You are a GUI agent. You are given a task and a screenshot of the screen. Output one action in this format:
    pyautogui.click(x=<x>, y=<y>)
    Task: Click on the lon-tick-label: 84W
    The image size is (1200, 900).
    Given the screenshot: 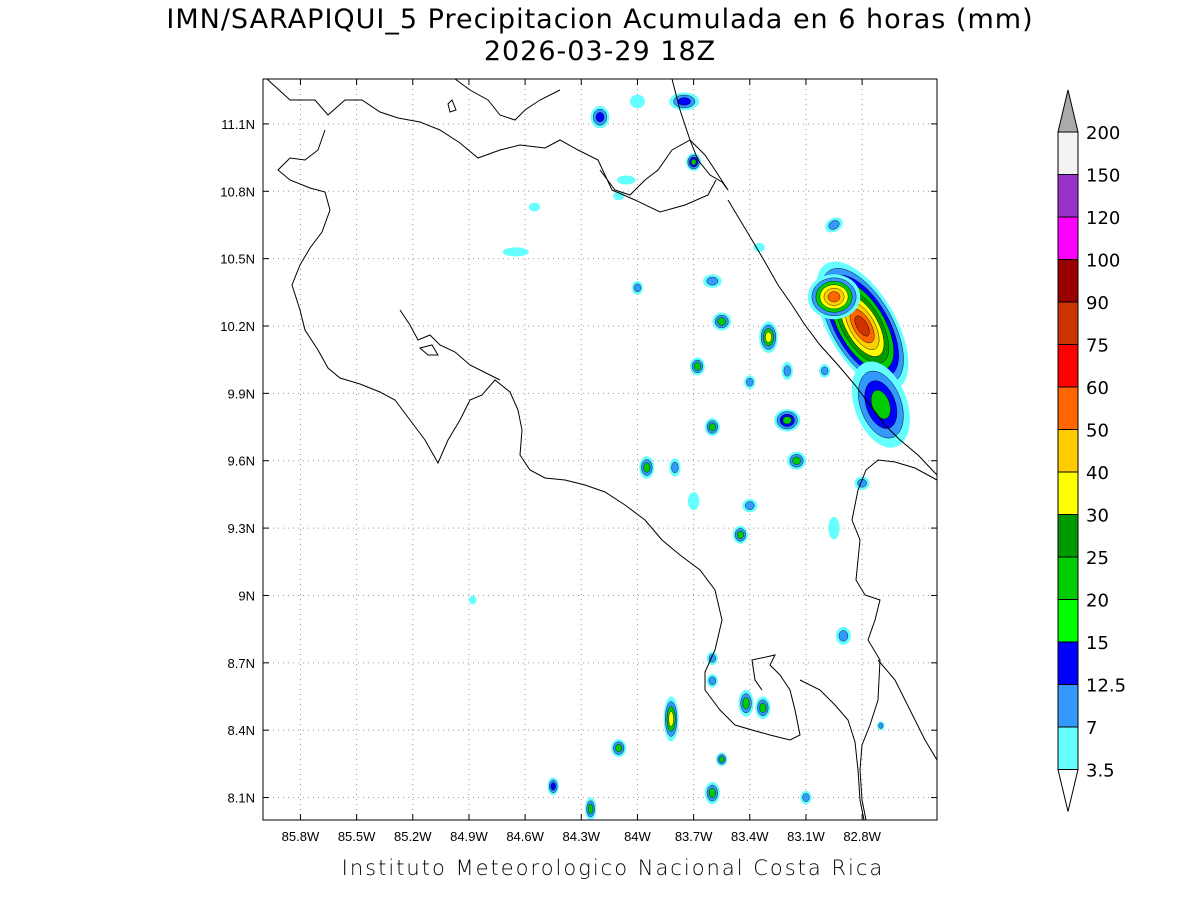 What is the action you would take?
    pyautogui.click(x=637, y=836)
    